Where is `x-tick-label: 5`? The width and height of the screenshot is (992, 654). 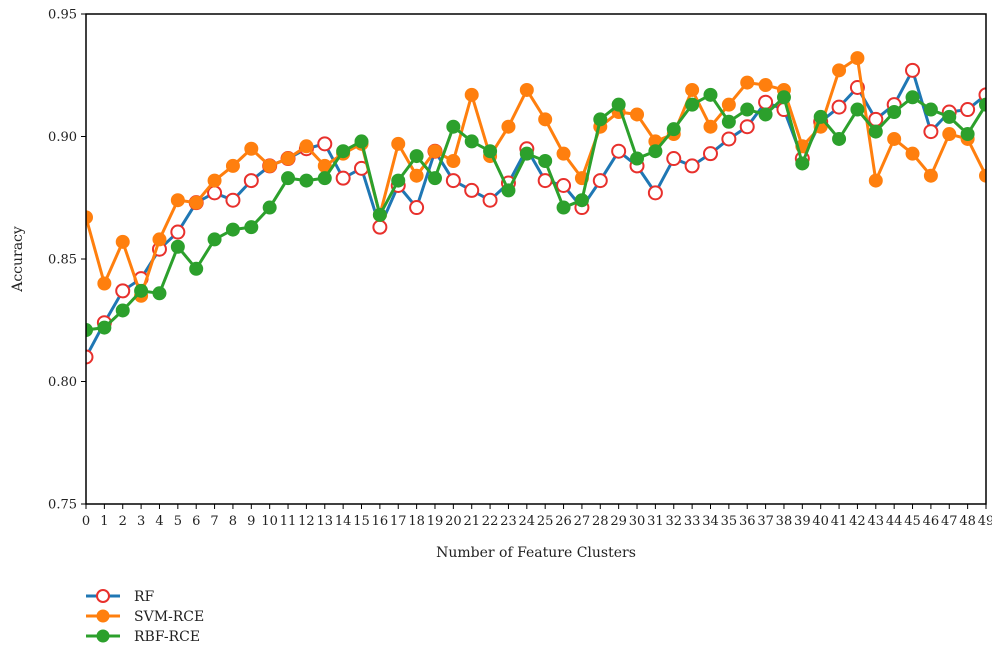
x-tick-label: 5 is located at coordinates (178, 521).